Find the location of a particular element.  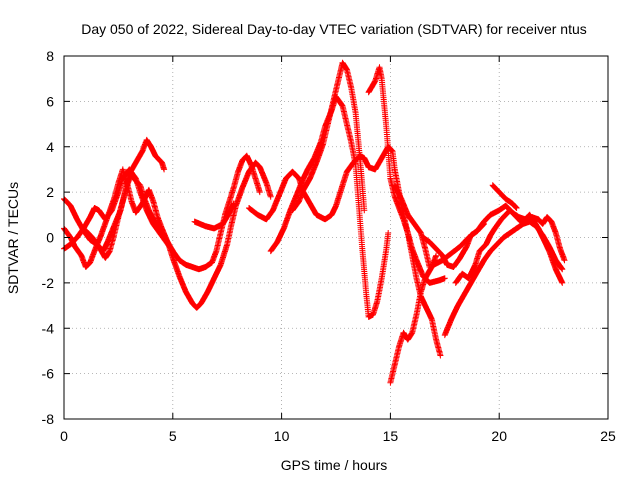

y-tick-label: -2 is located at coordinates (48, 283).